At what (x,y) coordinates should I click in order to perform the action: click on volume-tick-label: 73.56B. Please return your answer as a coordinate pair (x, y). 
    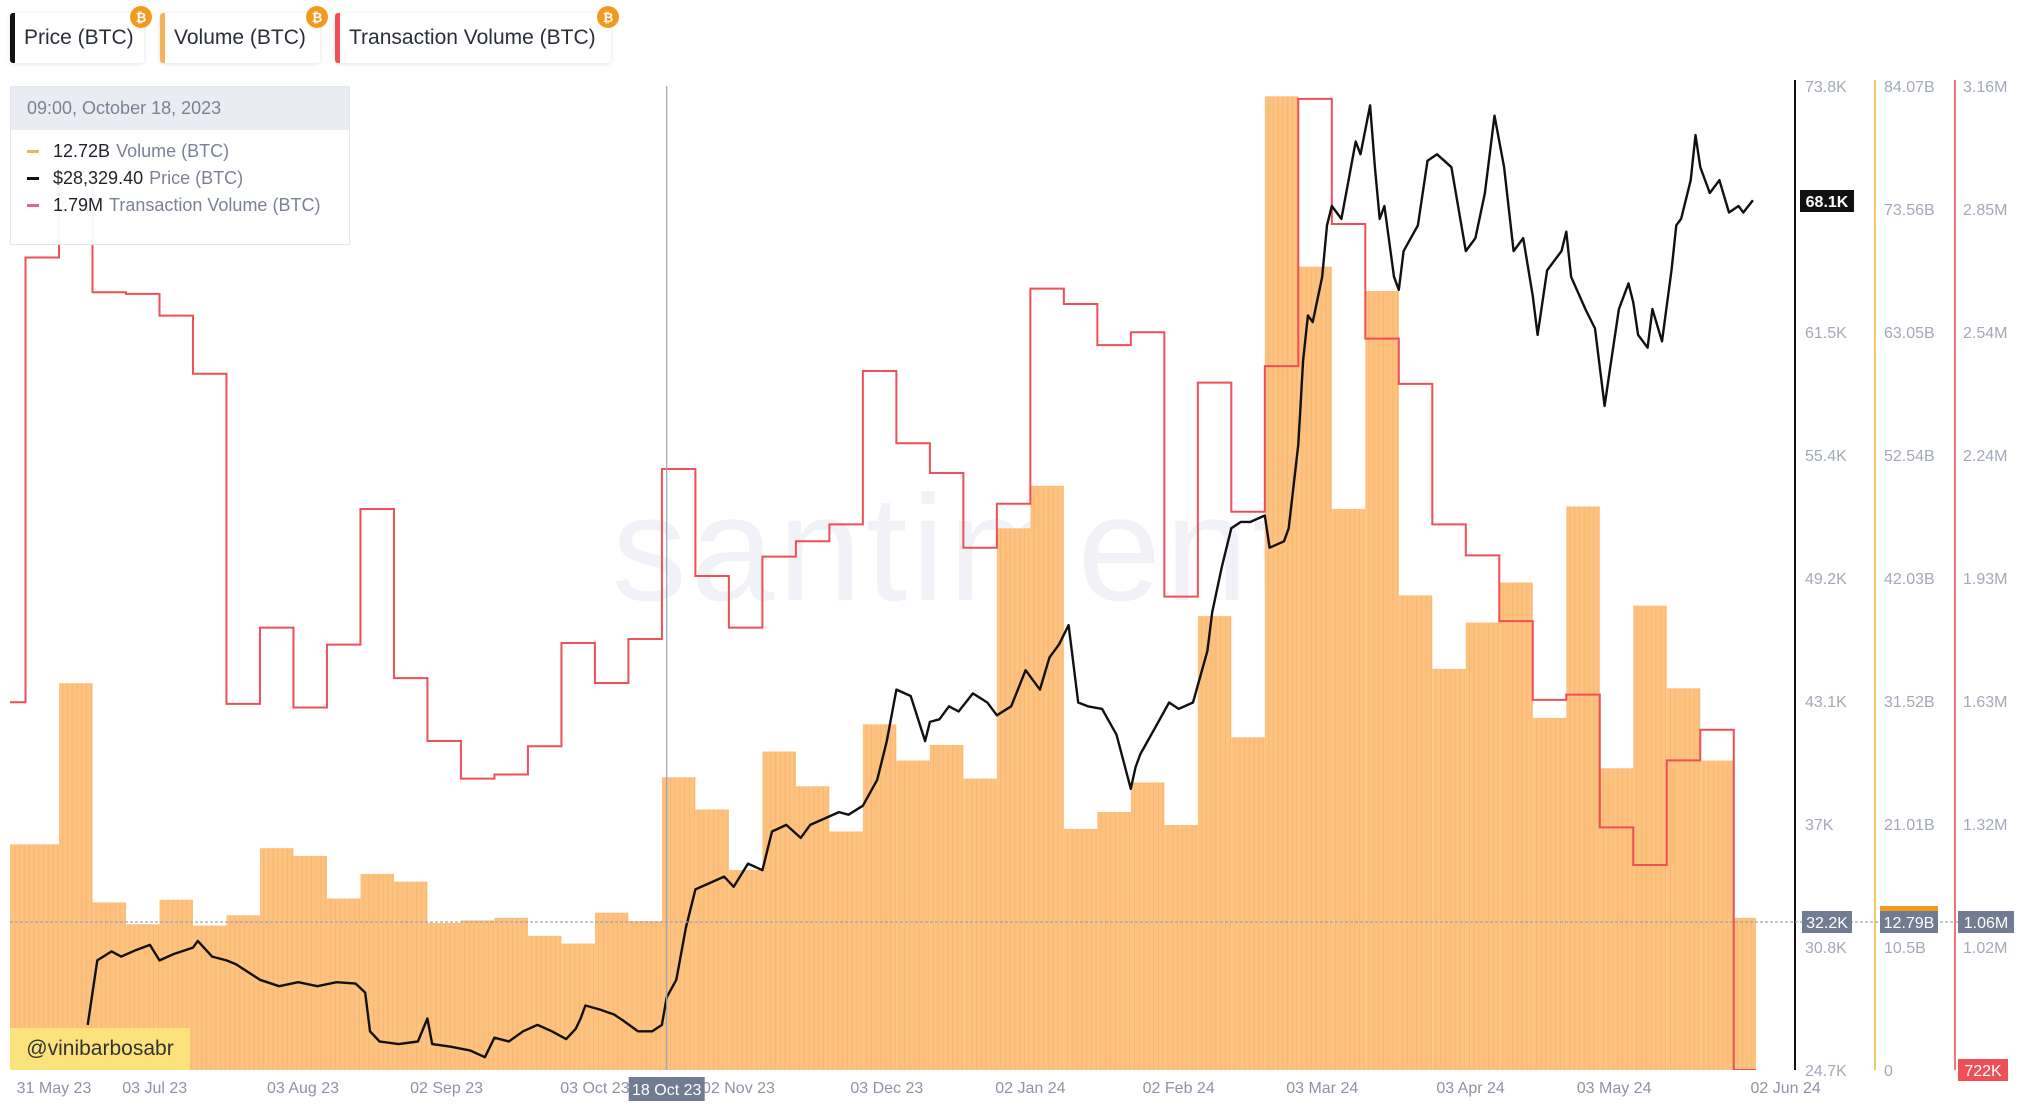
    Looking at the image, I should click on (1909, 210).